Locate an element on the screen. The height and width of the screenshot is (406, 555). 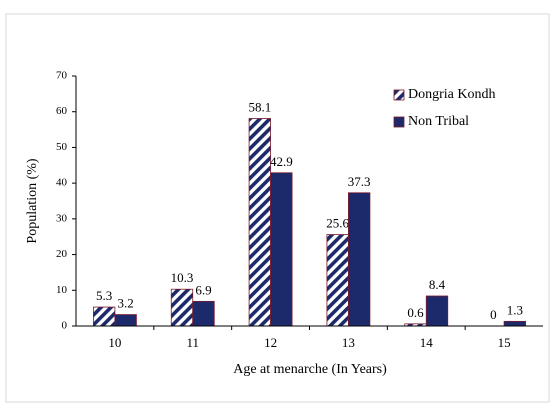
value-label: 58.1 is located at coordinates (259, 106).